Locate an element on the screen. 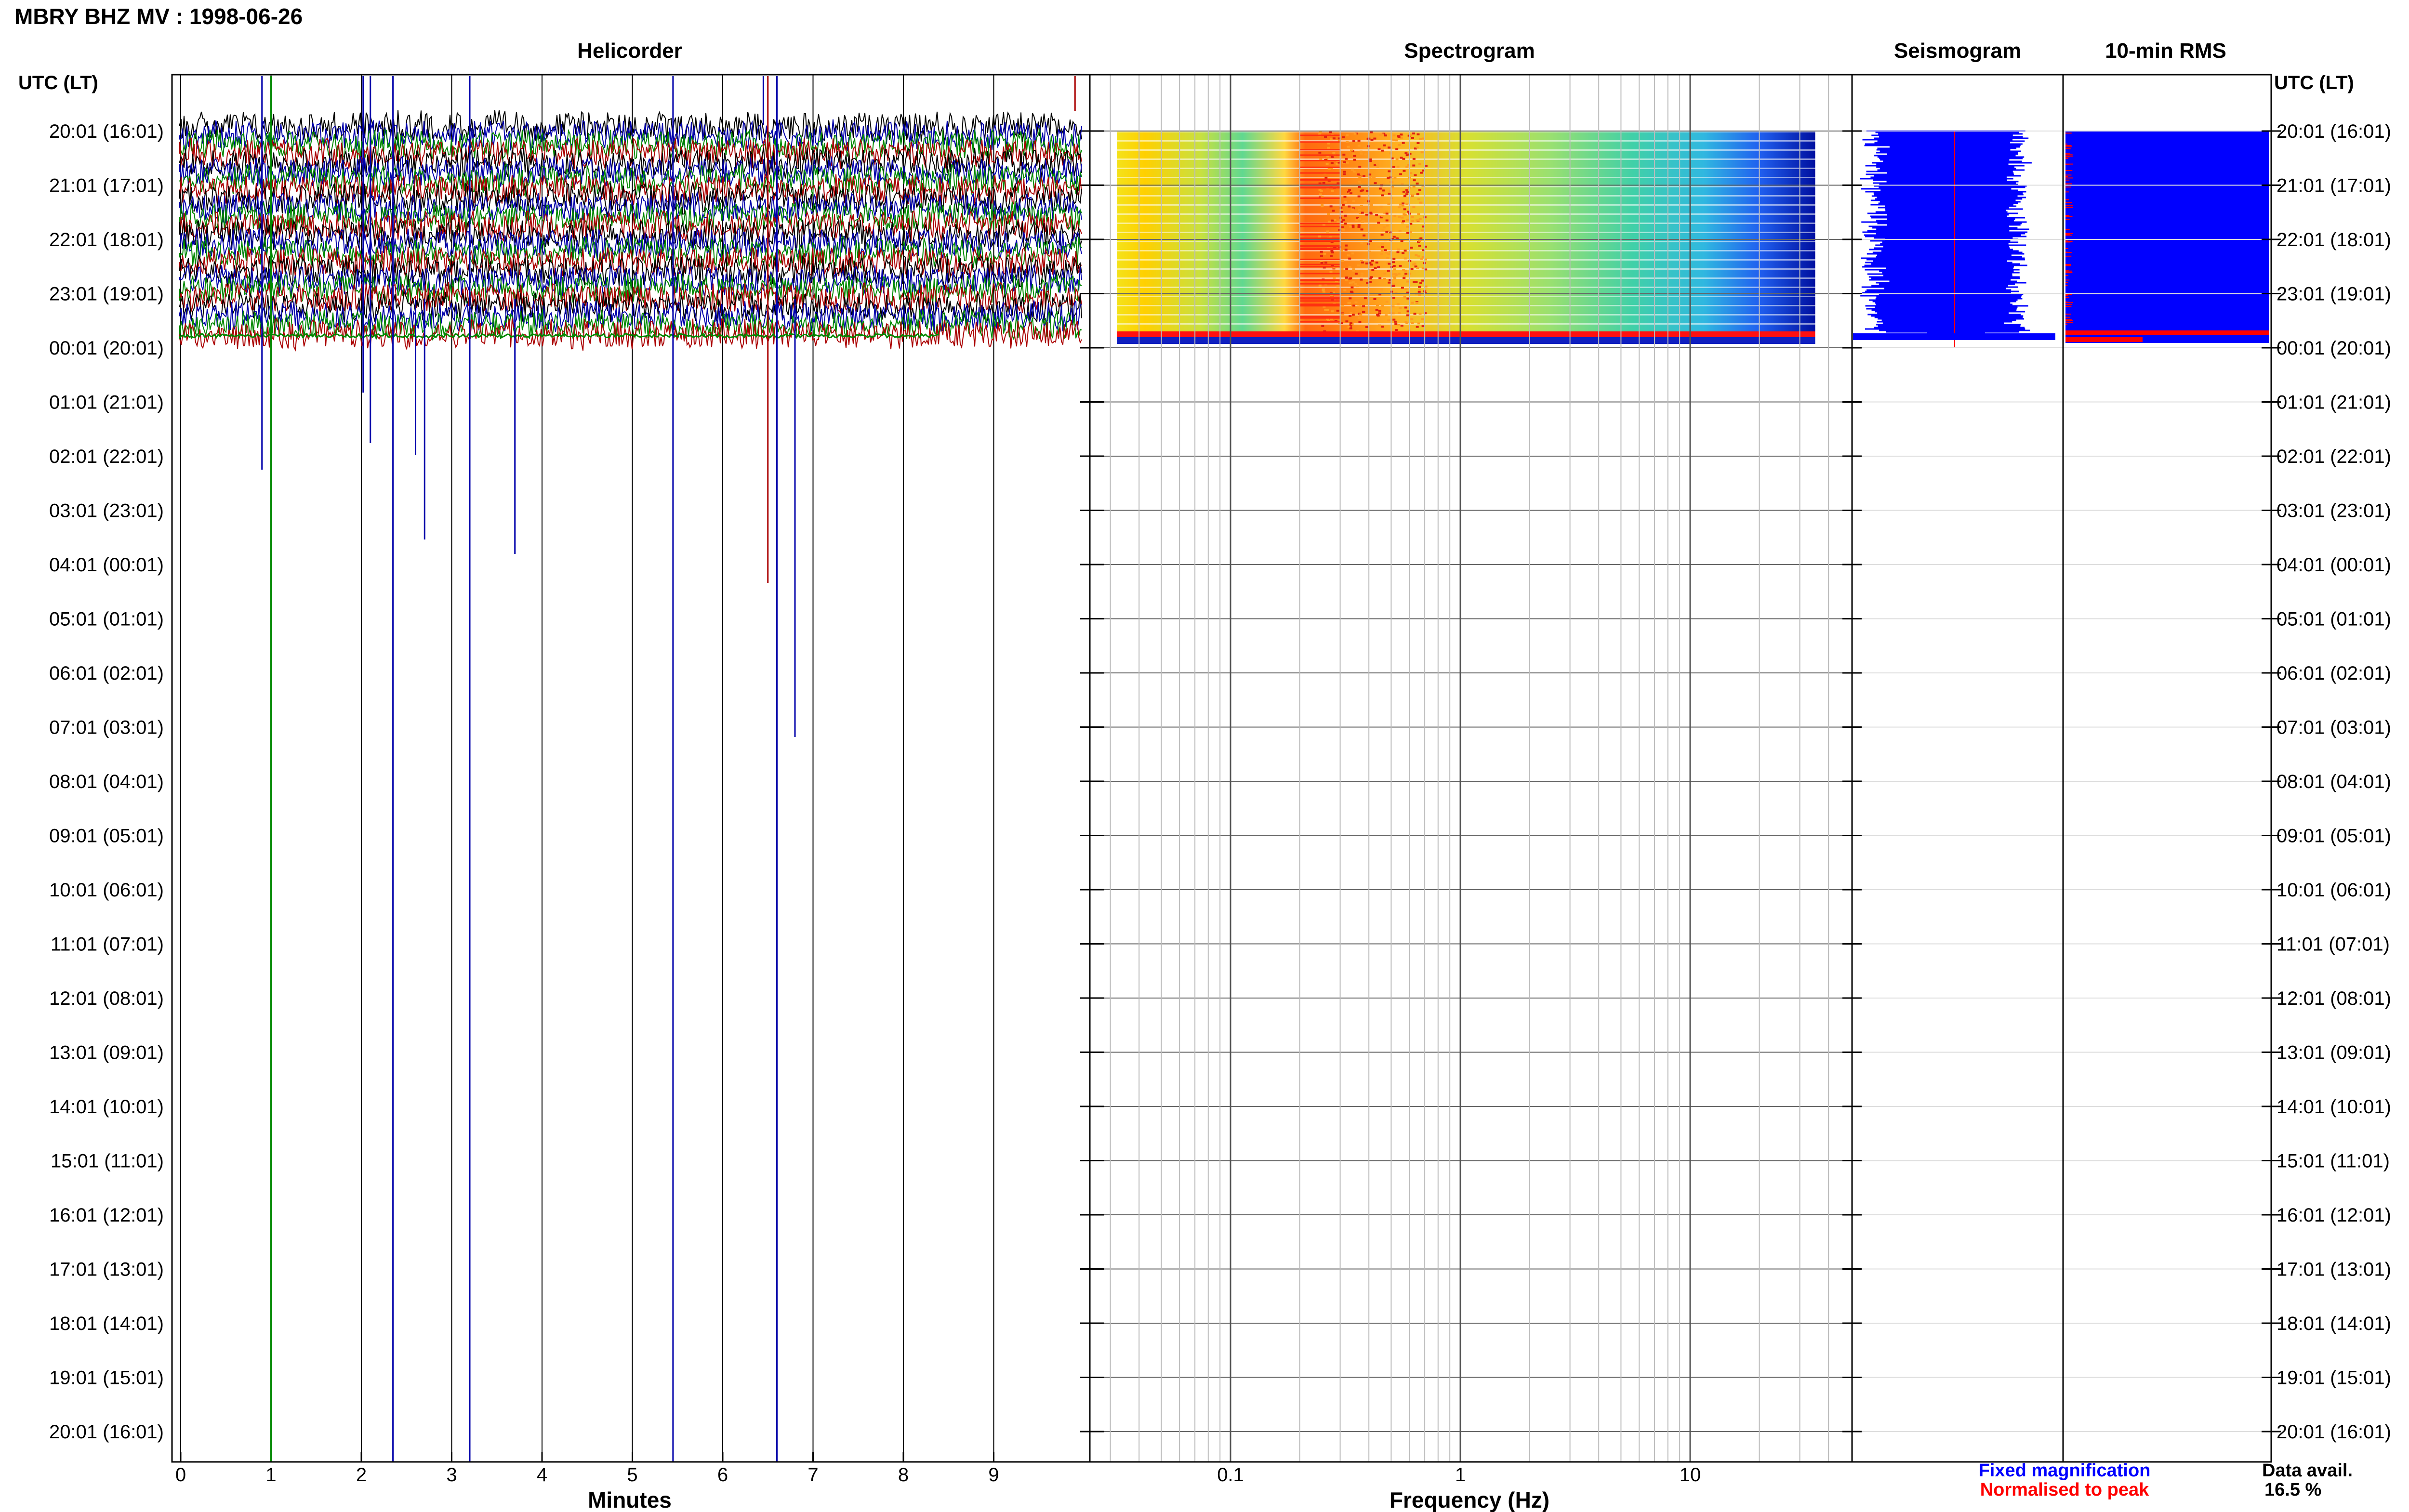 The height and width of the screenshot is (1512, 2409). time-label-left: 10:01 (06:01) is located at coordinates (106, 890).